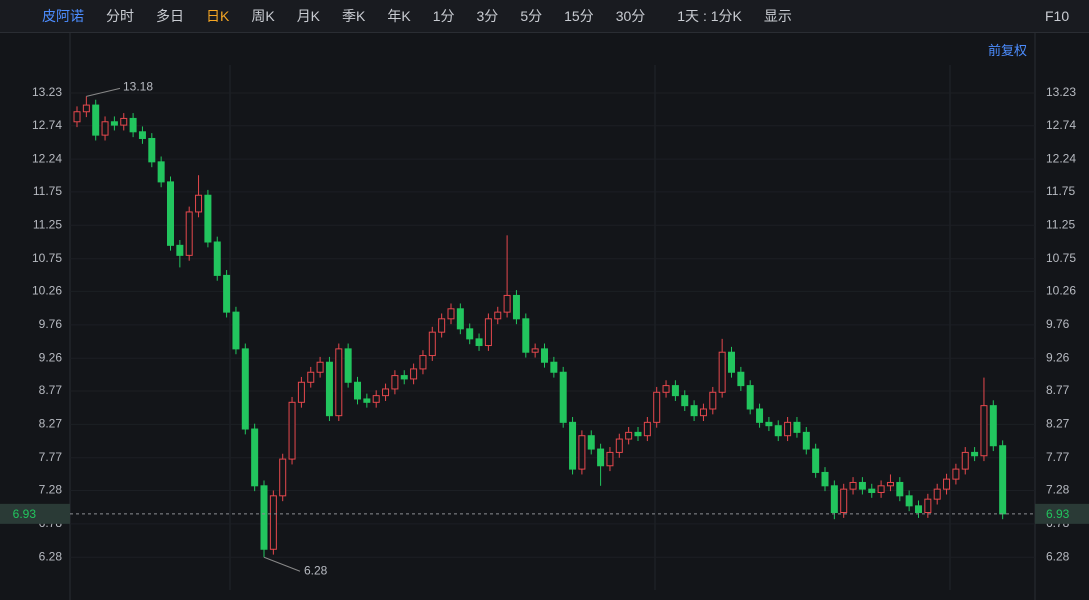 The image size is (1089, 600). What do you see at coordinates (1060, 191) in the screenshot?
I see `y-tick-label-right: 11.75` at bounding box center [1060, 191].